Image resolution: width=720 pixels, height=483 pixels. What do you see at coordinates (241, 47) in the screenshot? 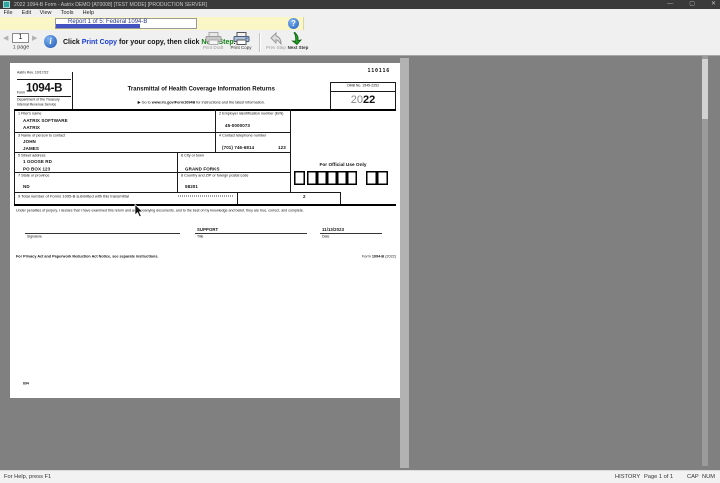
I see `print-copy-label: Print Copy` at bounding box center [241, 47].